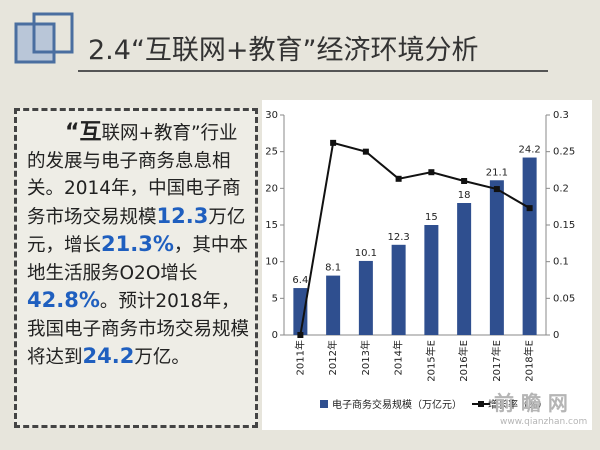 The height and width of the screenshot is (450, 600). What do you see at coordinates (182, 215) in the screenshot?
I see `text-segment: 12.3` at bounding box center [182, 215].